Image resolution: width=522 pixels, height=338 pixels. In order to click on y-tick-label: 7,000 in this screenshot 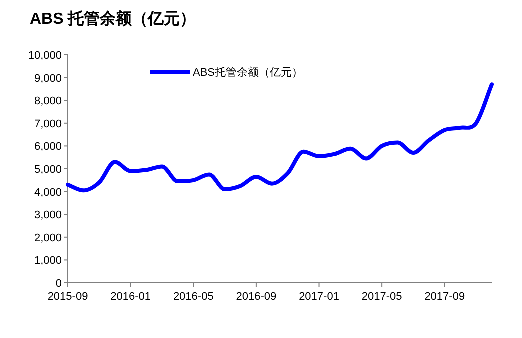, I will do `click(48, 124)`.